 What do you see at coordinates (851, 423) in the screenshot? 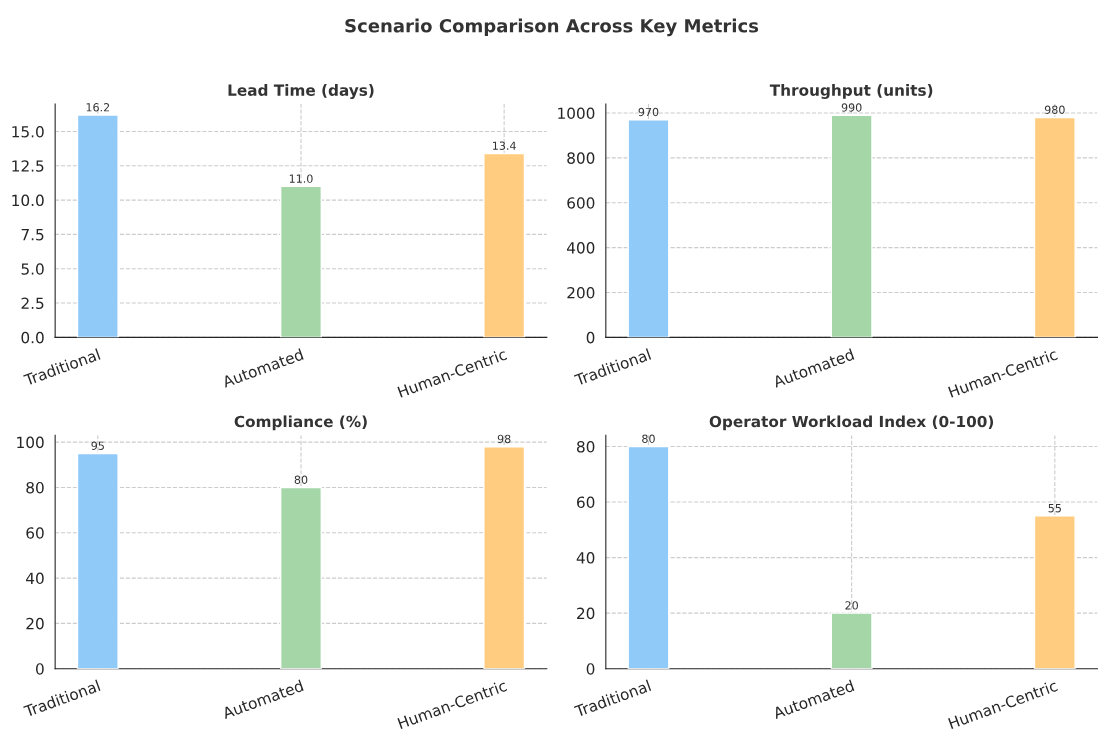
I see `chart-title: Operator Workload Index (0-100)` at bounding box center [851, 423].